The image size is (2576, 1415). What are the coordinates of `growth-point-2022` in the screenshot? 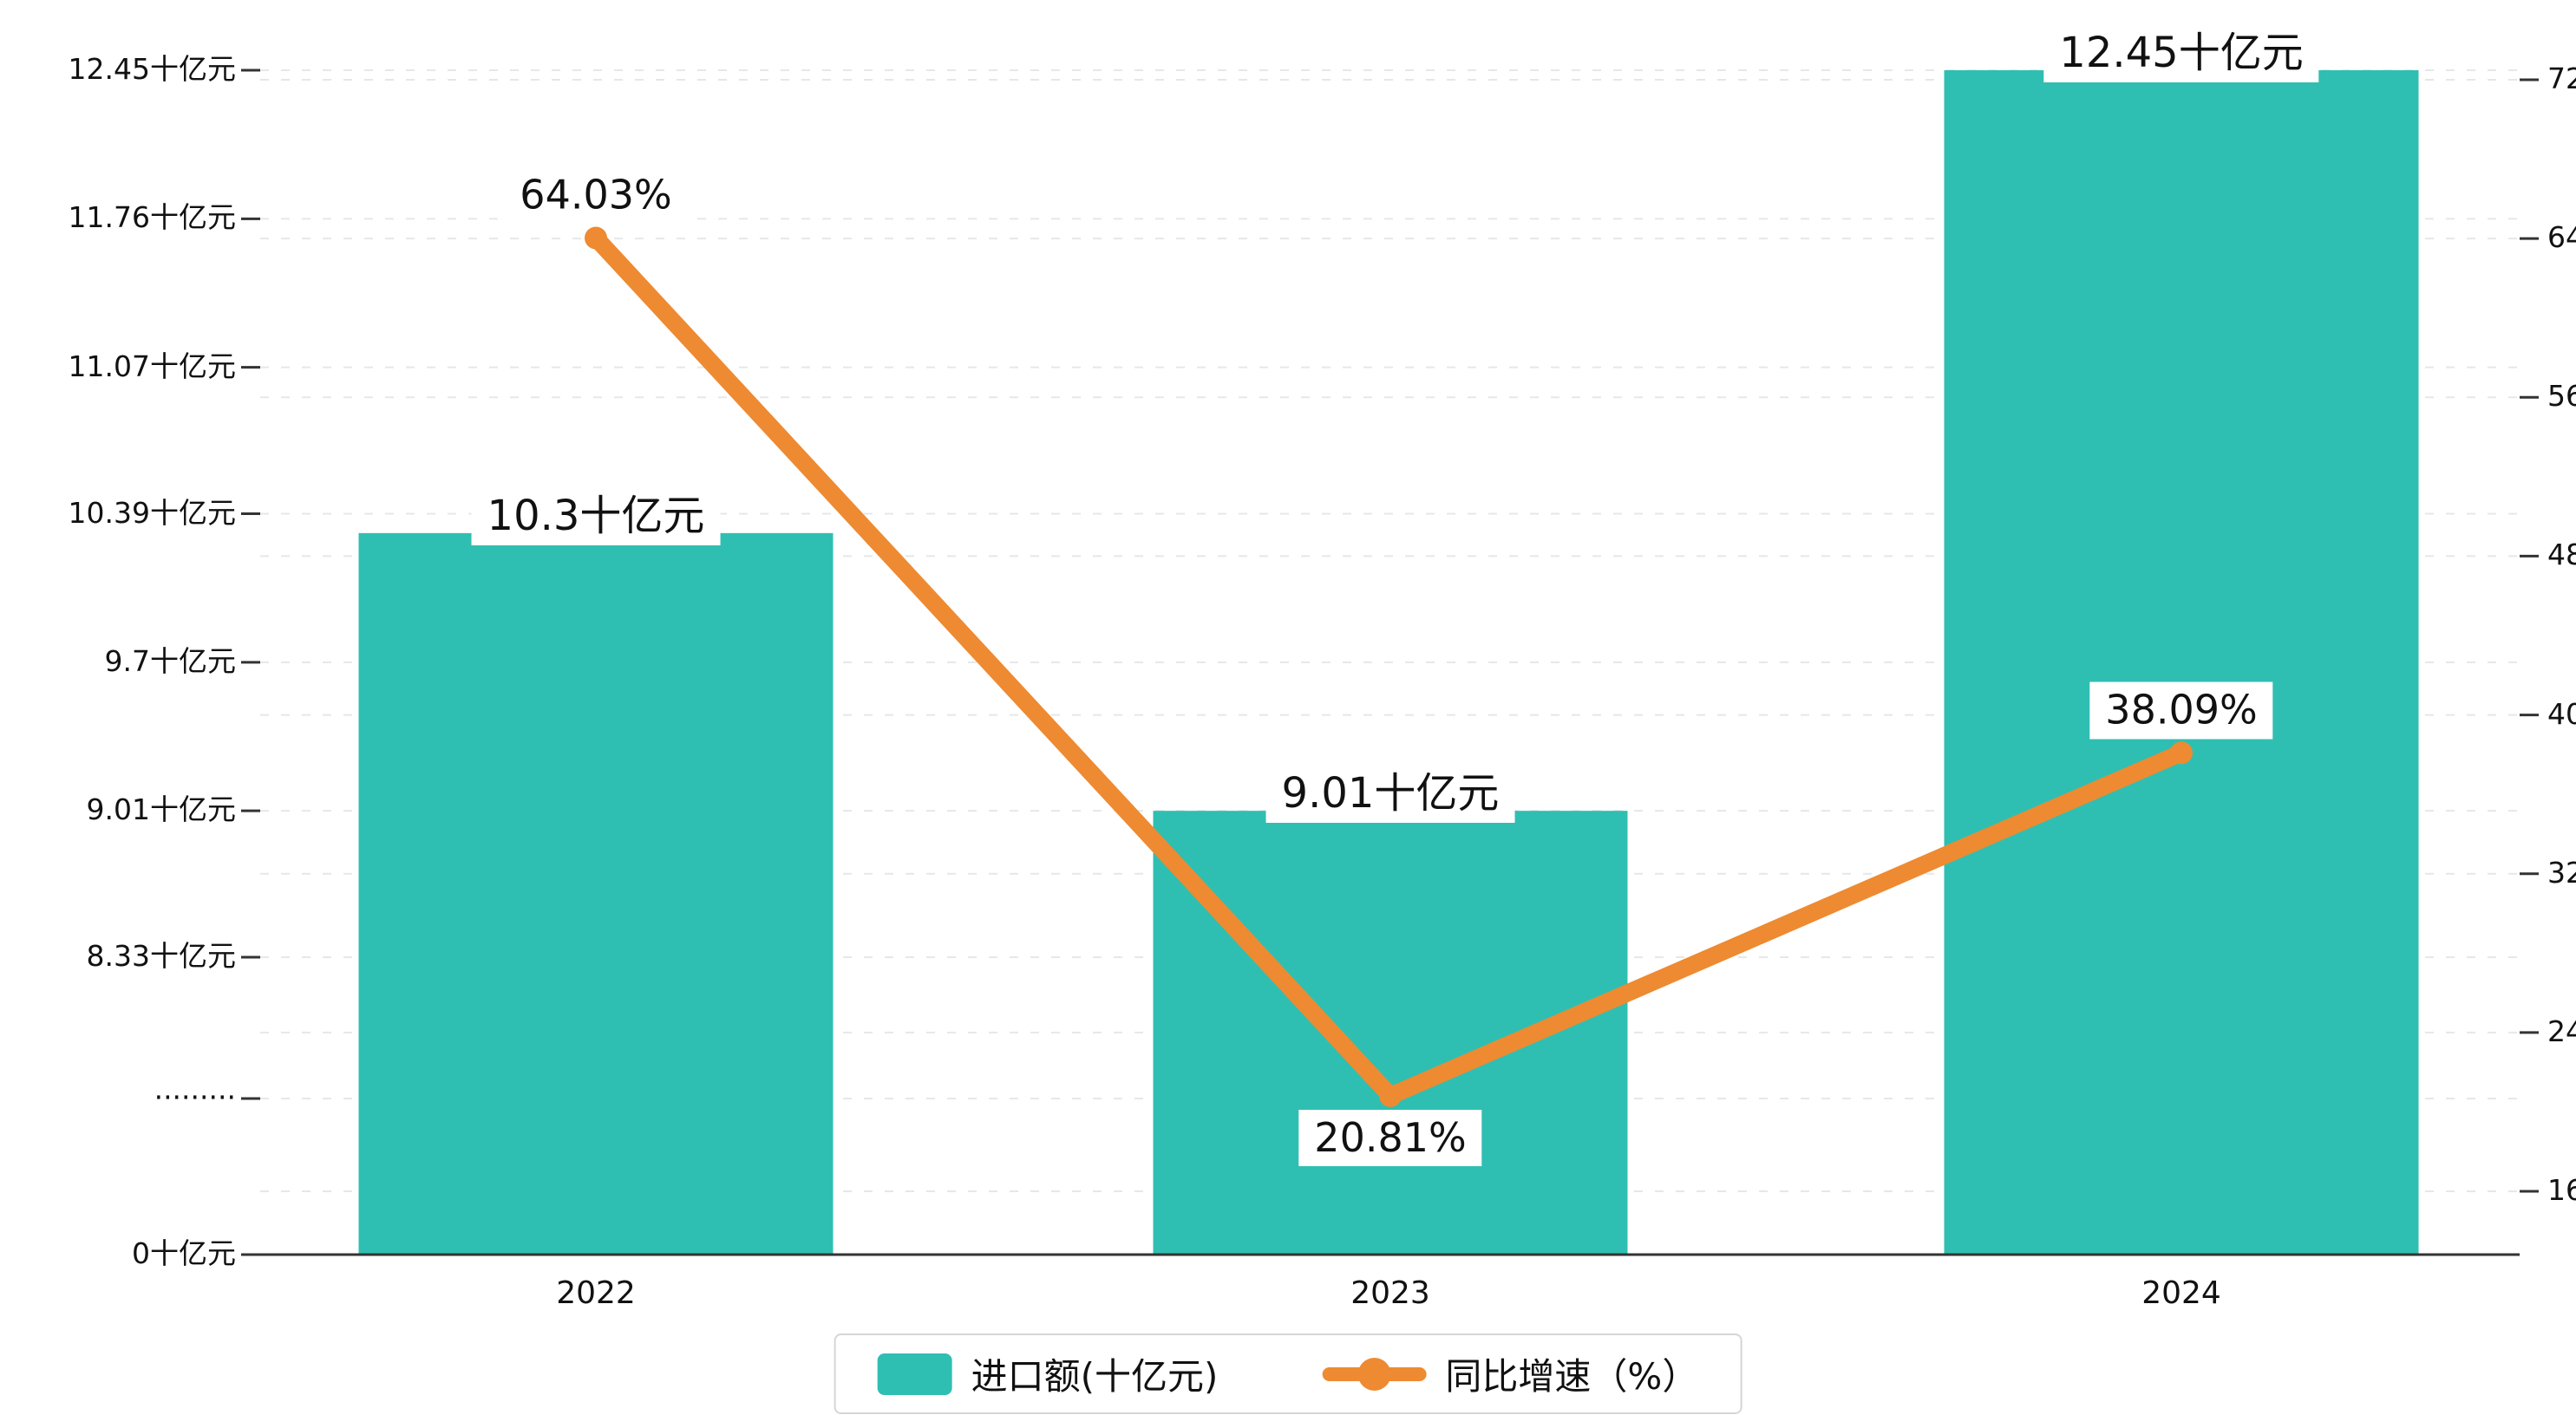 It's located at (596, 238).